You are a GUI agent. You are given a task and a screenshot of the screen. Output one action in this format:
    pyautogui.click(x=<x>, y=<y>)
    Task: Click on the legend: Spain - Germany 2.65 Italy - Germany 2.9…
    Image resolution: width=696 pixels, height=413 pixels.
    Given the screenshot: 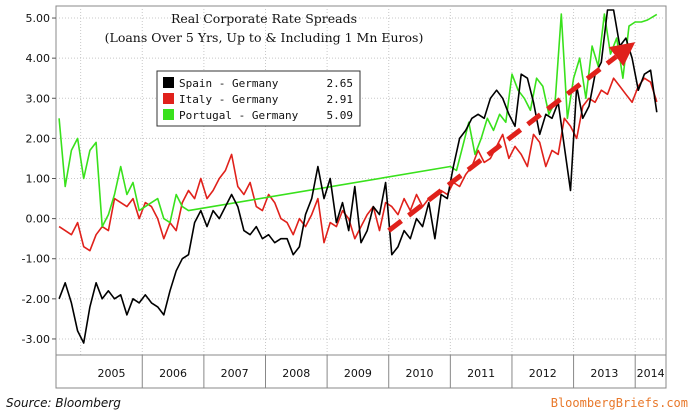 What is the action you would take?
    pyautogui.click(x=258, y=98)
    